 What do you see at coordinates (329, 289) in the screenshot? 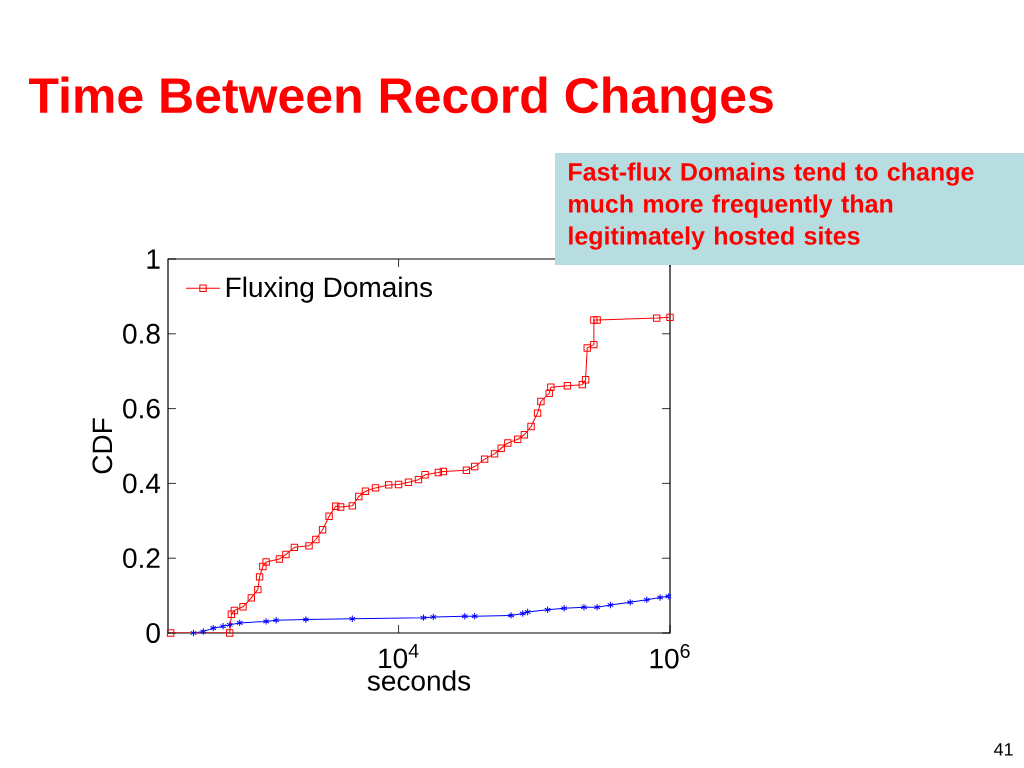
I see `legend-label: Fluxing Domains` at bounding box center [329, 289].